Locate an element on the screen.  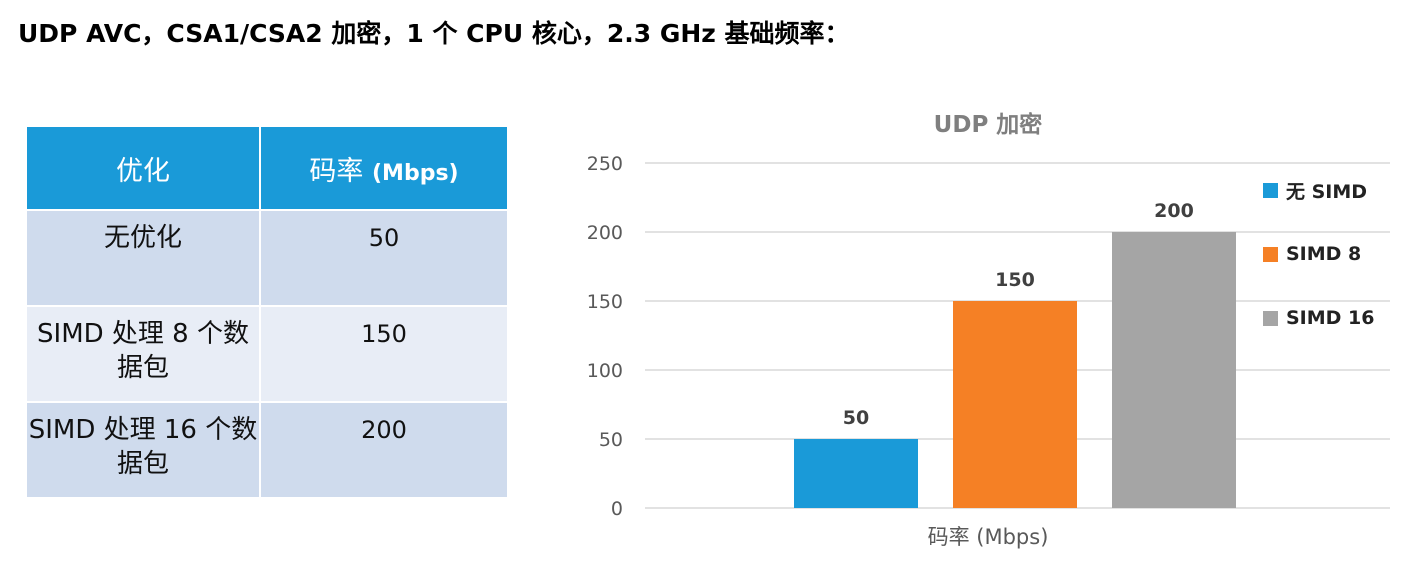
legend-label: SIMD 16 is located at coordinates (1330, 318).